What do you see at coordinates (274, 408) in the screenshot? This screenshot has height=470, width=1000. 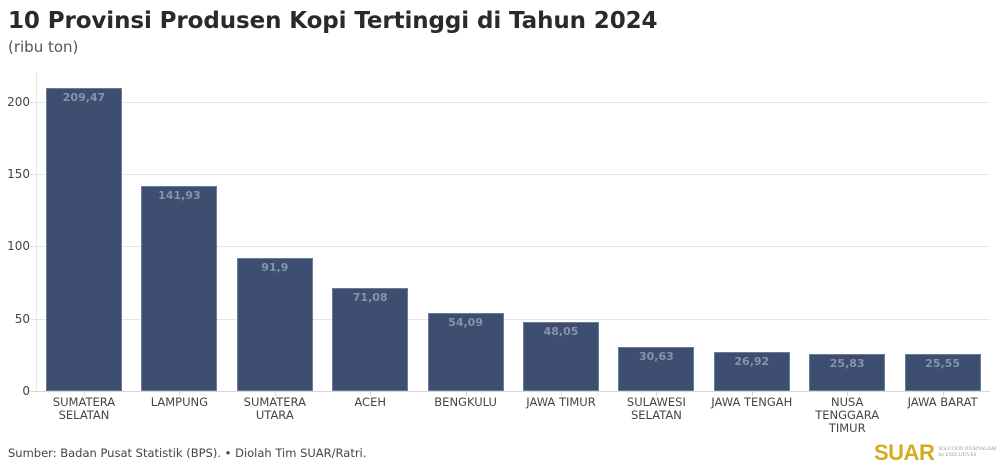 I see `x-tick-label: SUMATERA UTARA` at bounding box center [274, 408].